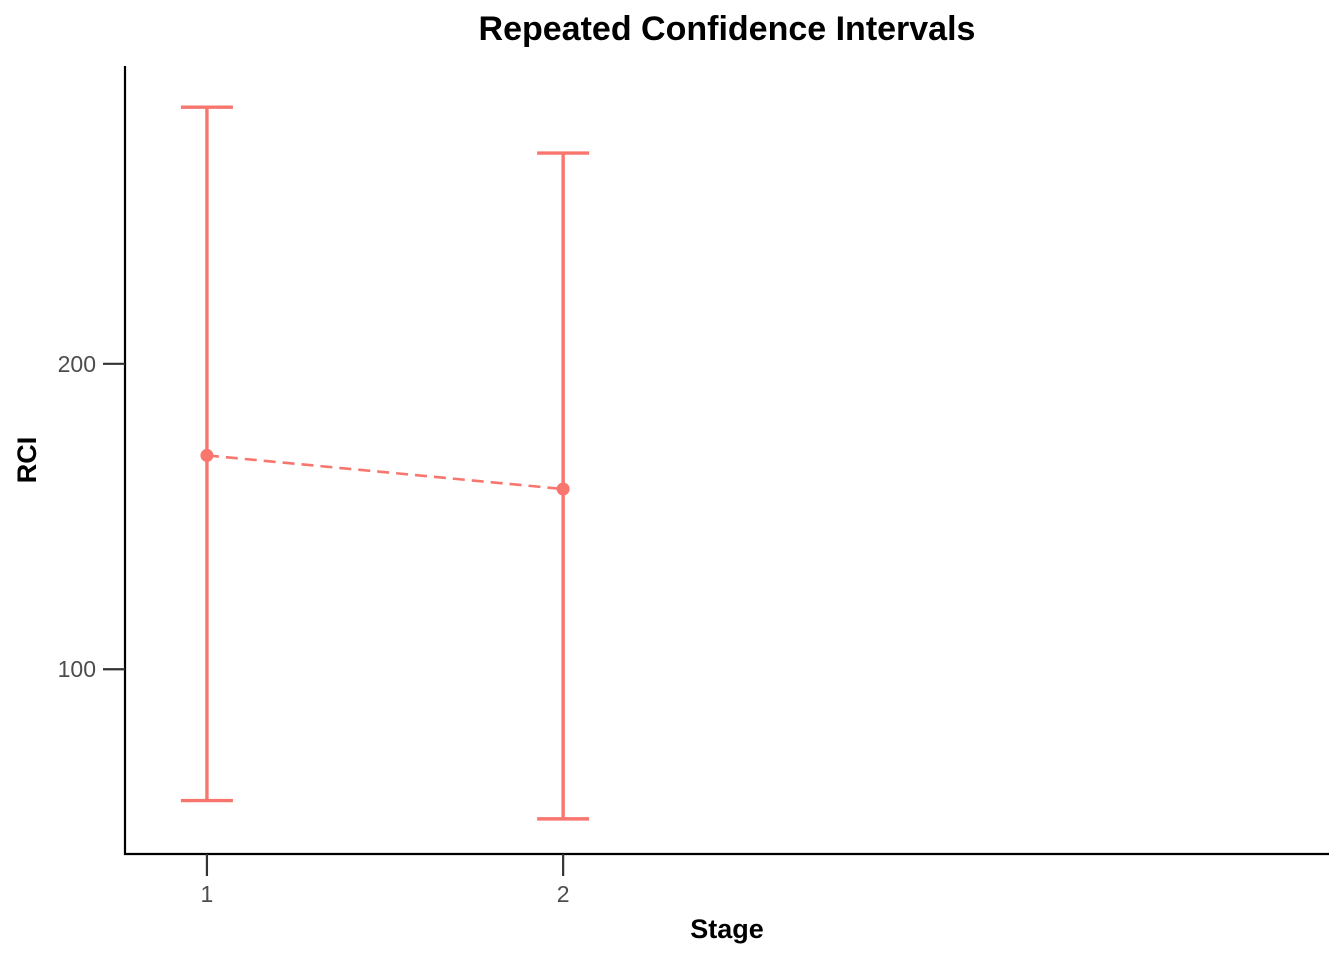 This screenshot has height=960, width=1344. Describe the element at coordinates (77, 364) in the screenshot. I see `y-tick-label-200: 200` at that location.